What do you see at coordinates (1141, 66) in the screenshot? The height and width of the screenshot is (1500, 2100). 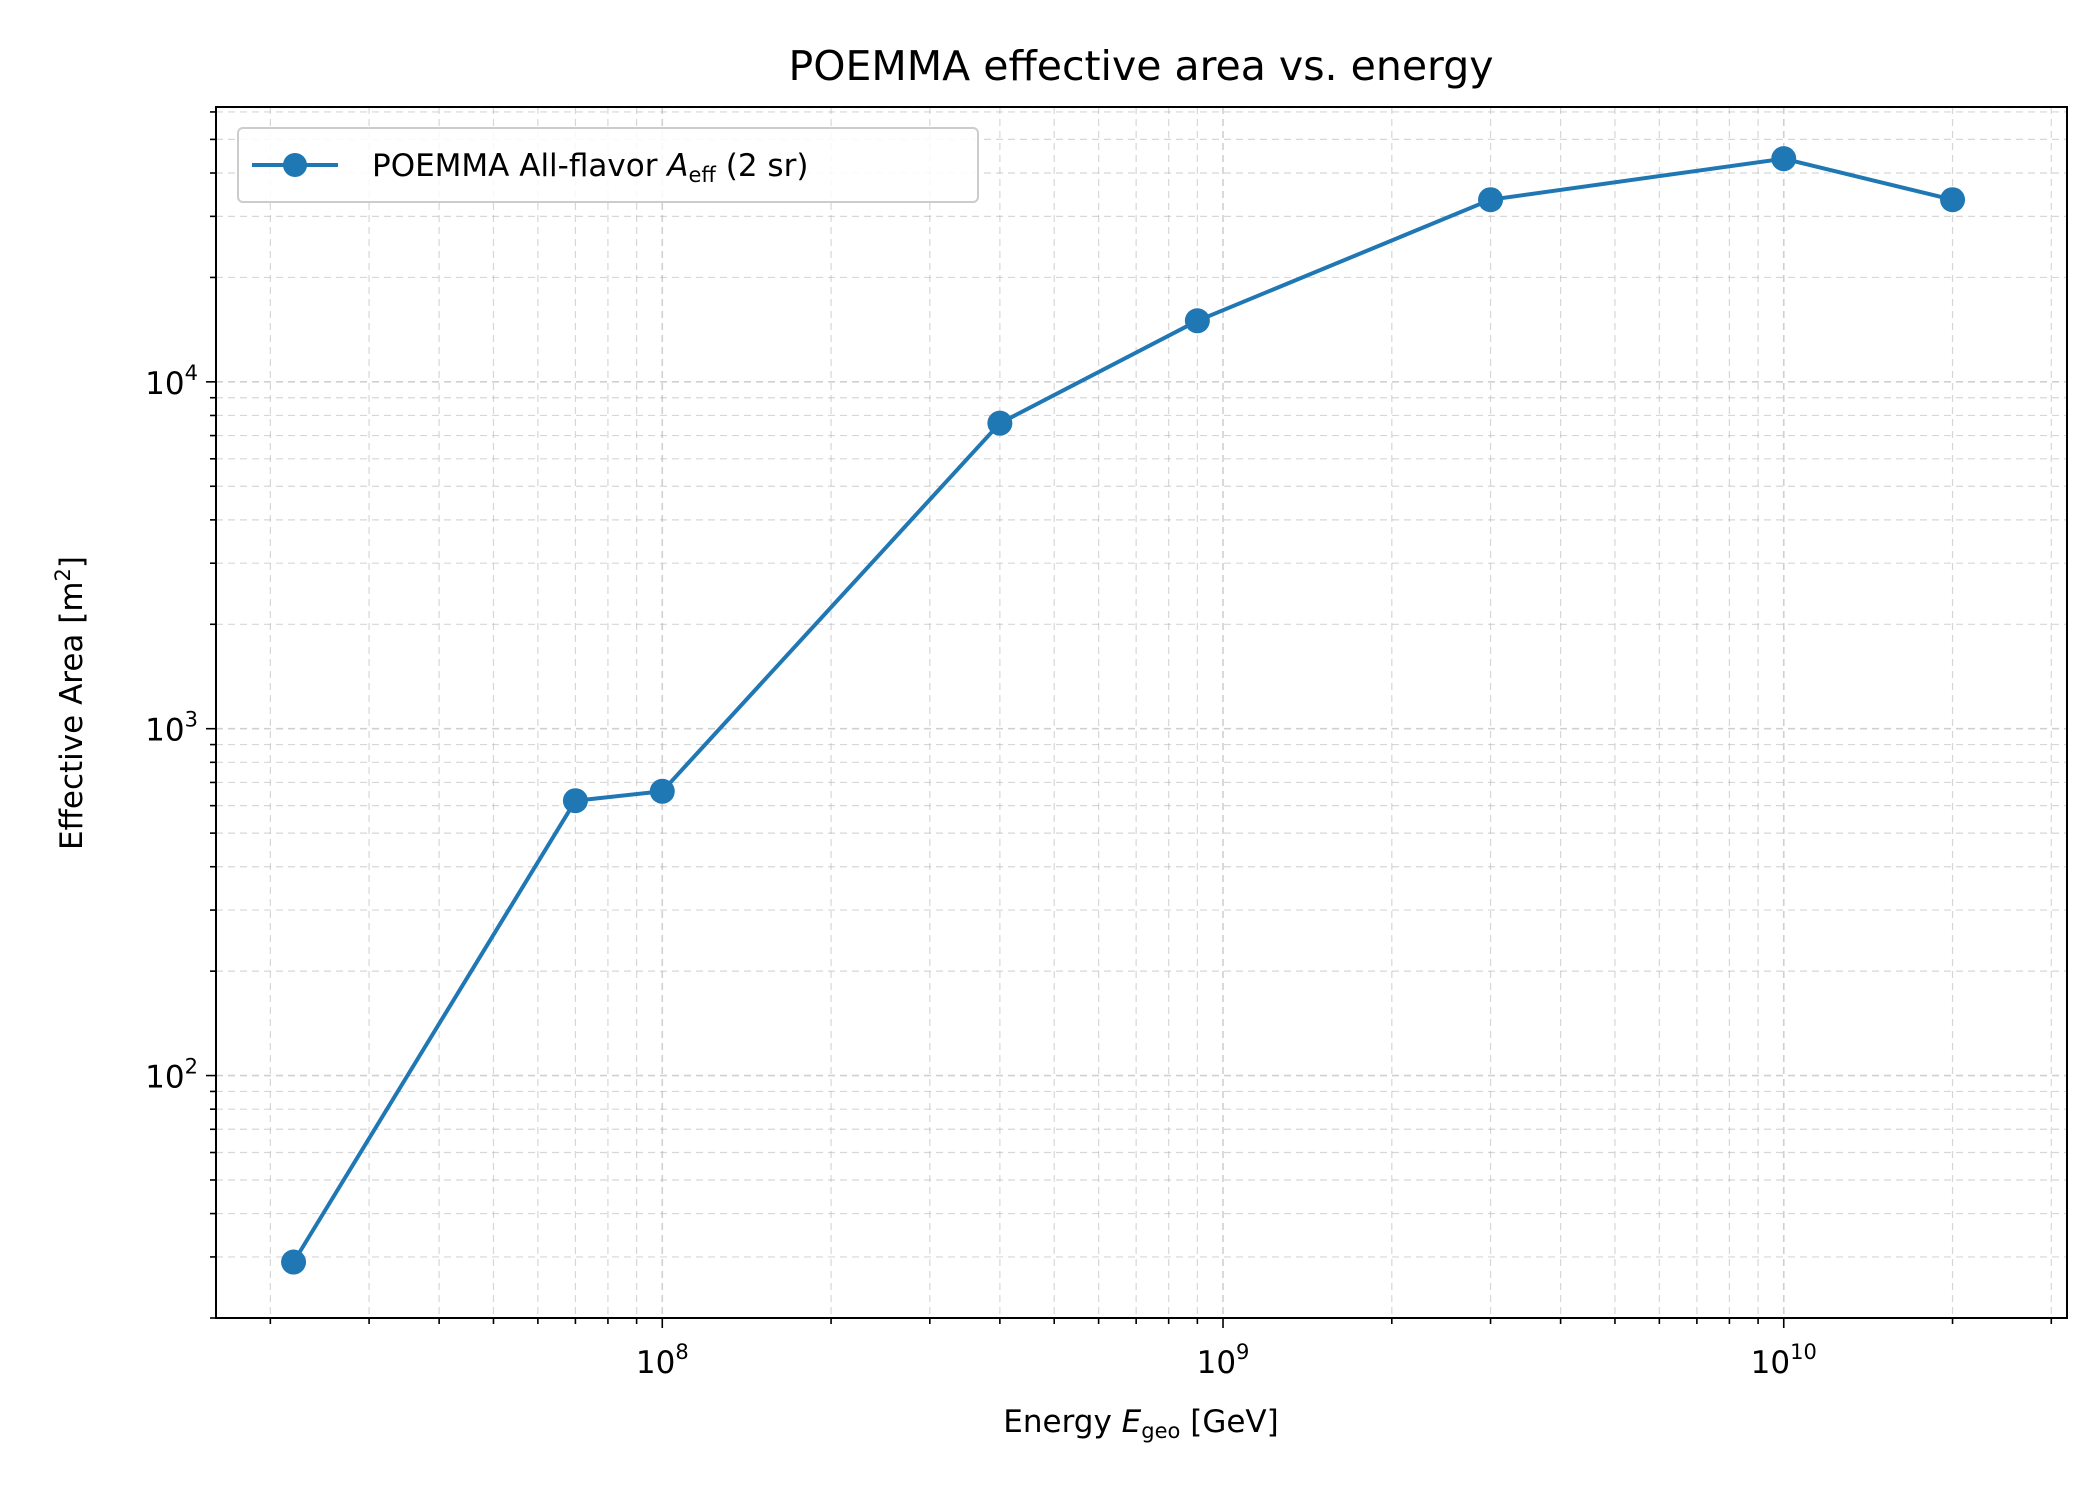 I see `chart-title: POEMMA effective area vs. energy` at bounding box center [1141, 66].